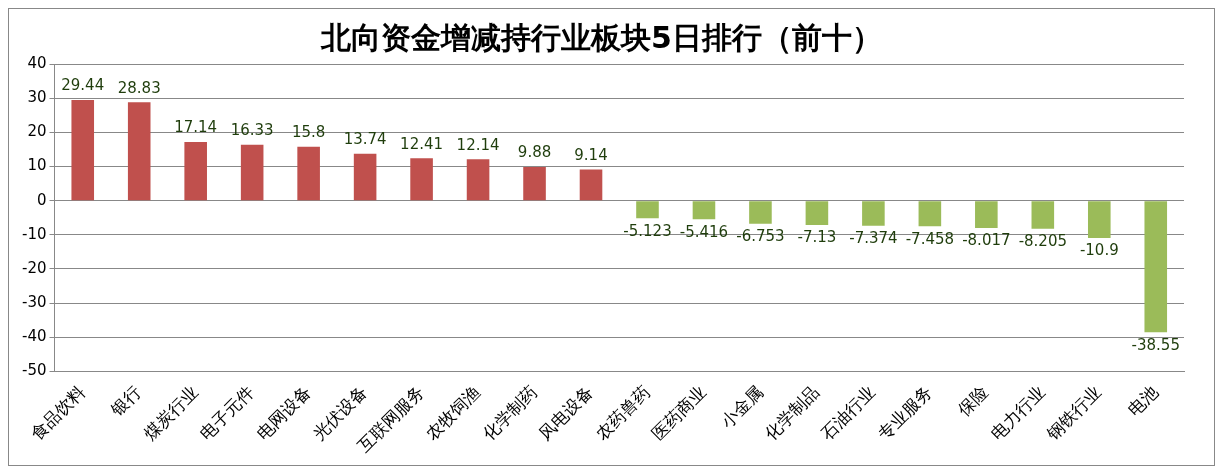  Describe the element at coordinates (37, 97) in the screenshot. I see `y-tick-label: 30` at that location.